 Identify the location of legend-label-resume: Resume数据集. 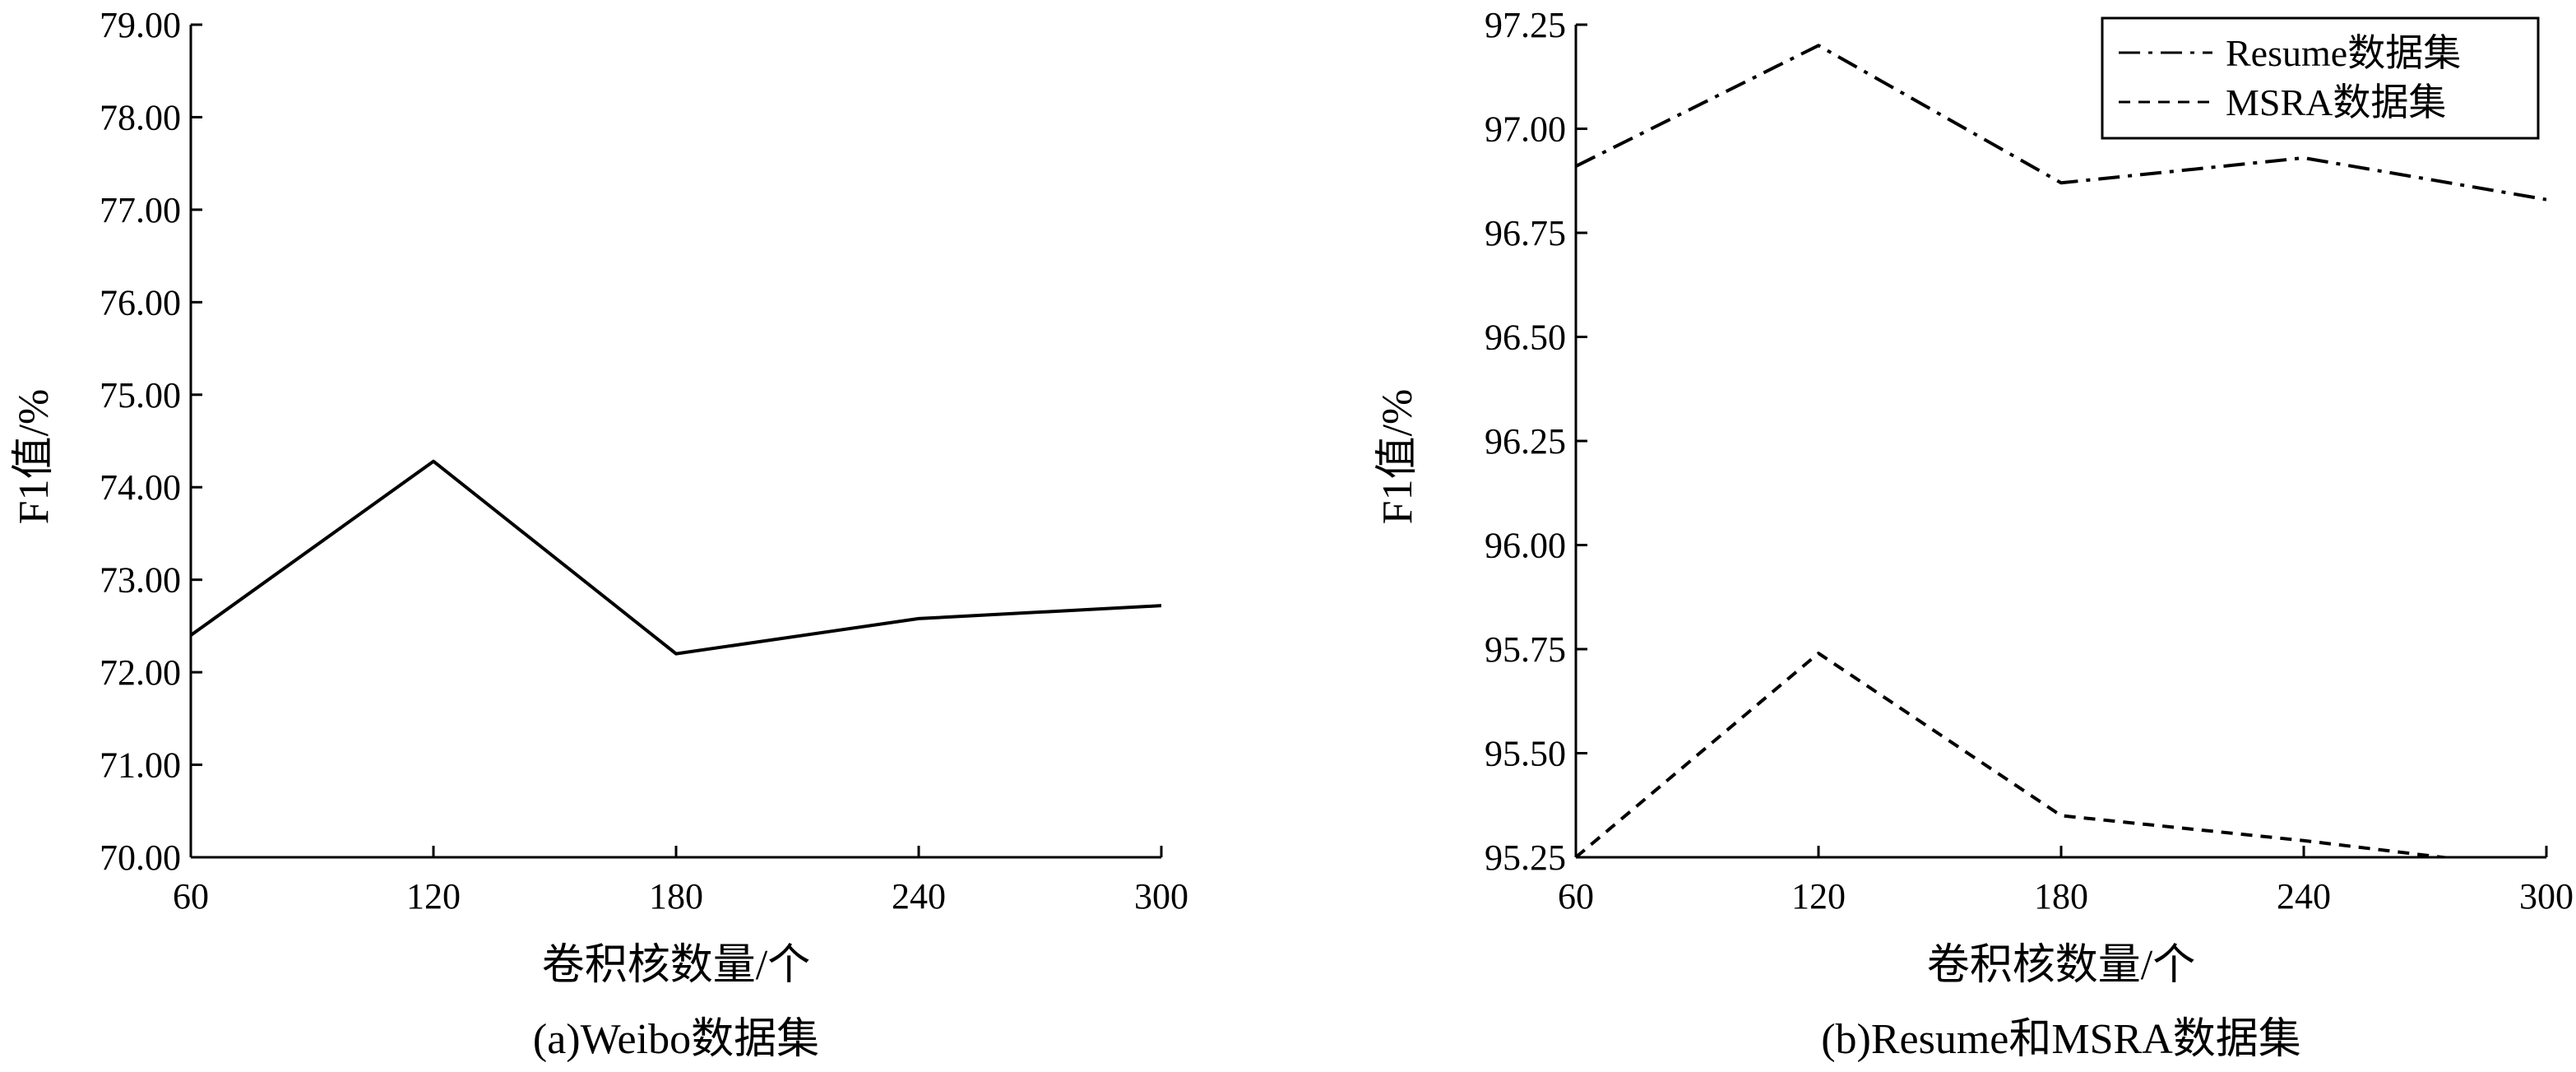
(2344, 53).